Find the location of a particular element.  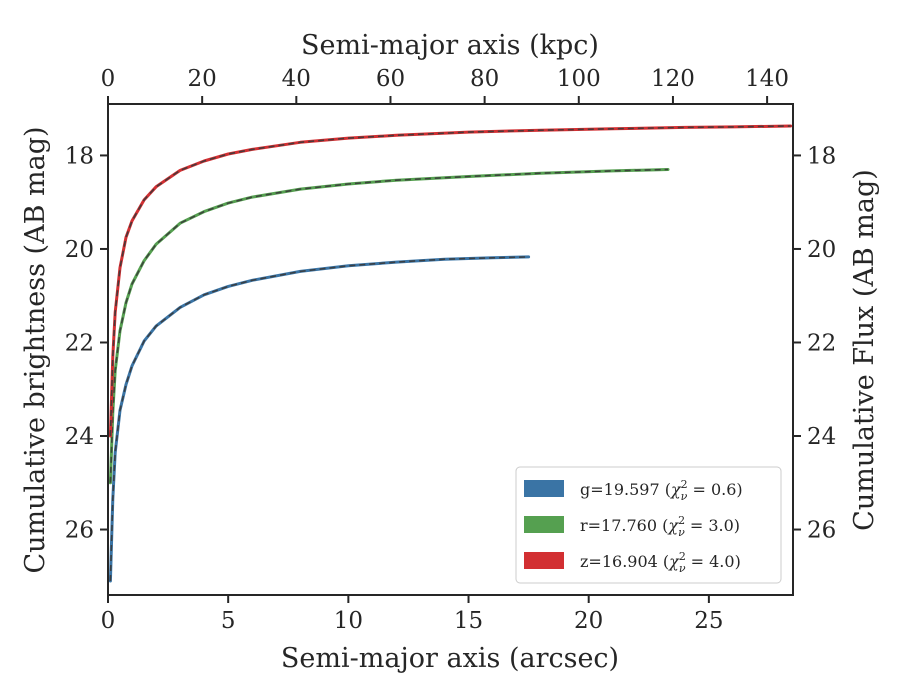

x-tick-label: 20 is located at coordinates (588, 621).